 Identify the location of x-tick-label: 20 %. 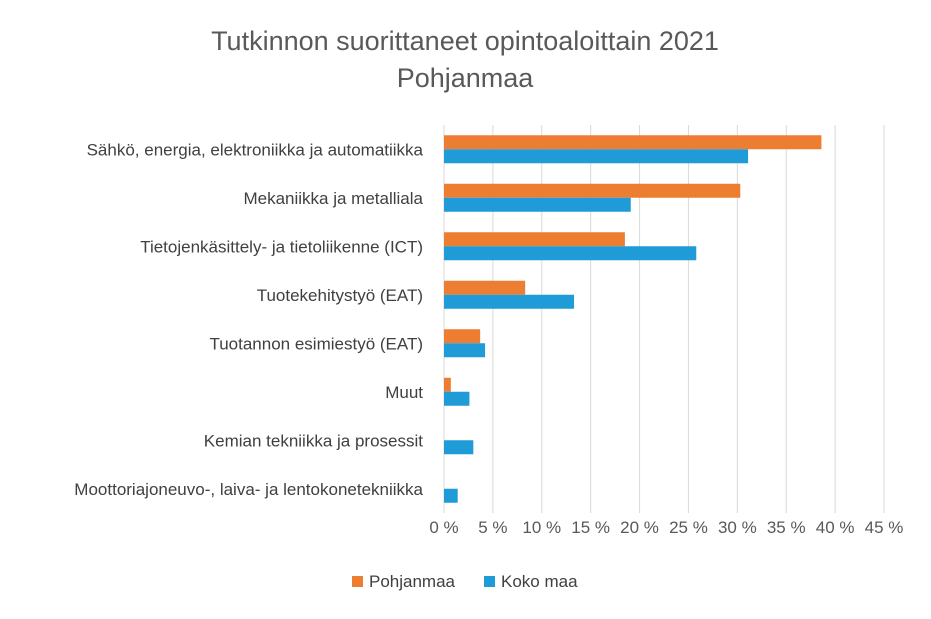
(639, 527).